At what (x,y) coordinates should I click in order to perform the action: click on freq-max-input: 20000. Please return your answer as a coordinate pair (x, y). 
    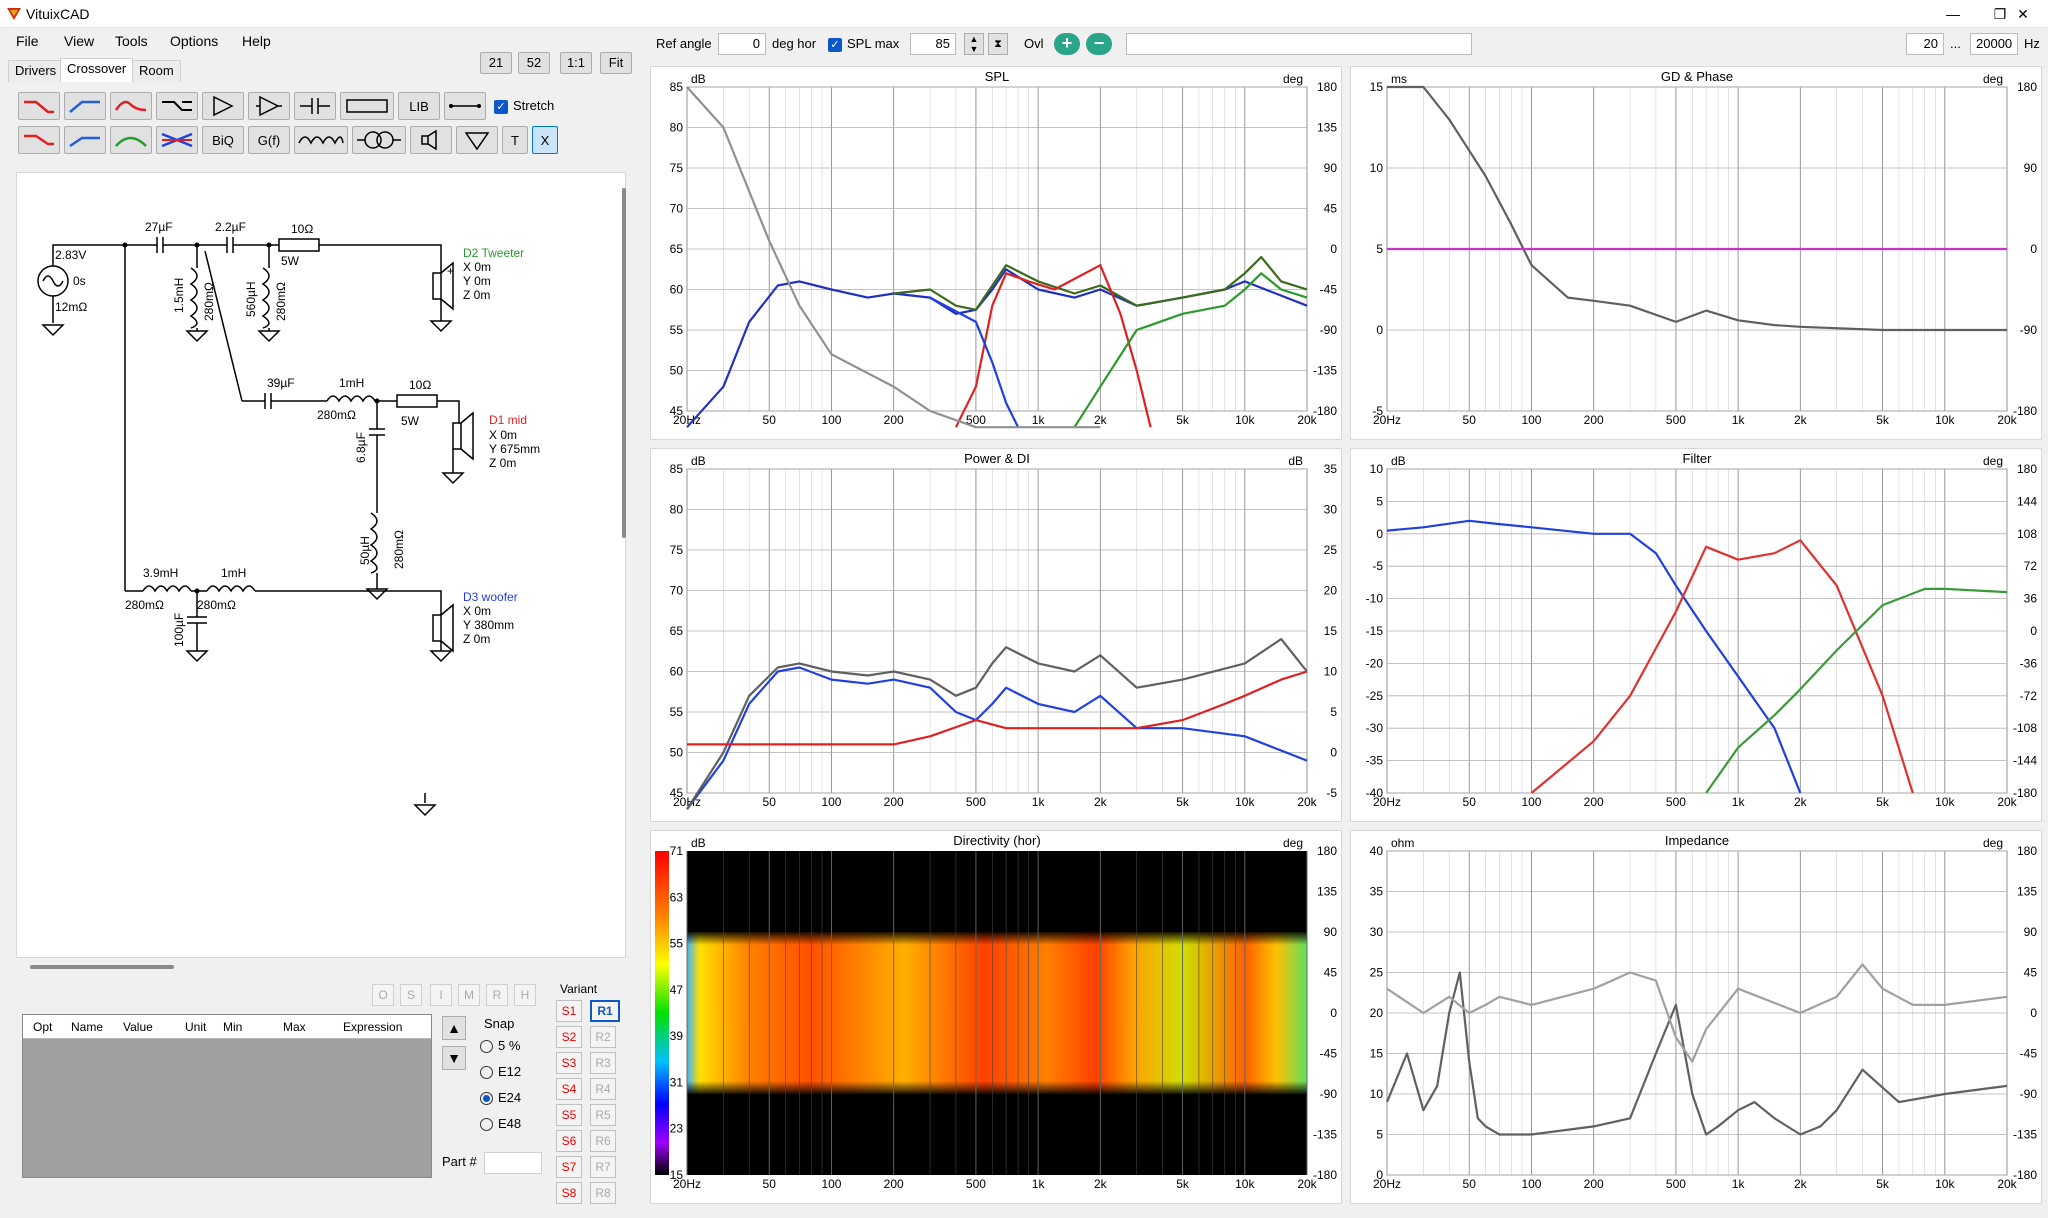
    Looking at the image, I should click on (1994, 44).